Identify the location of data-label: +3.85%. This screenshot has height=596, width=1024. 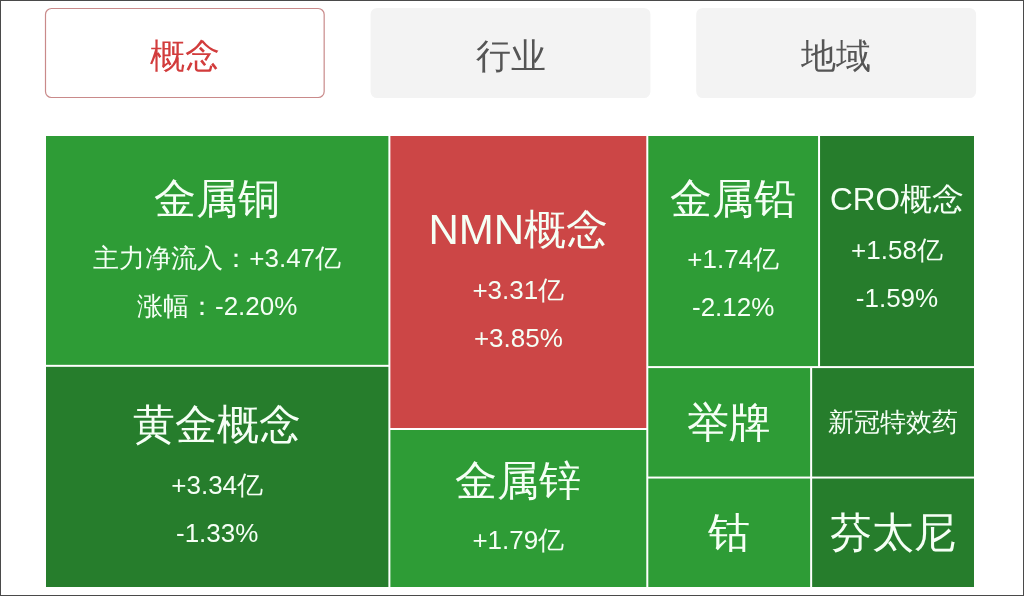
(518, 337).